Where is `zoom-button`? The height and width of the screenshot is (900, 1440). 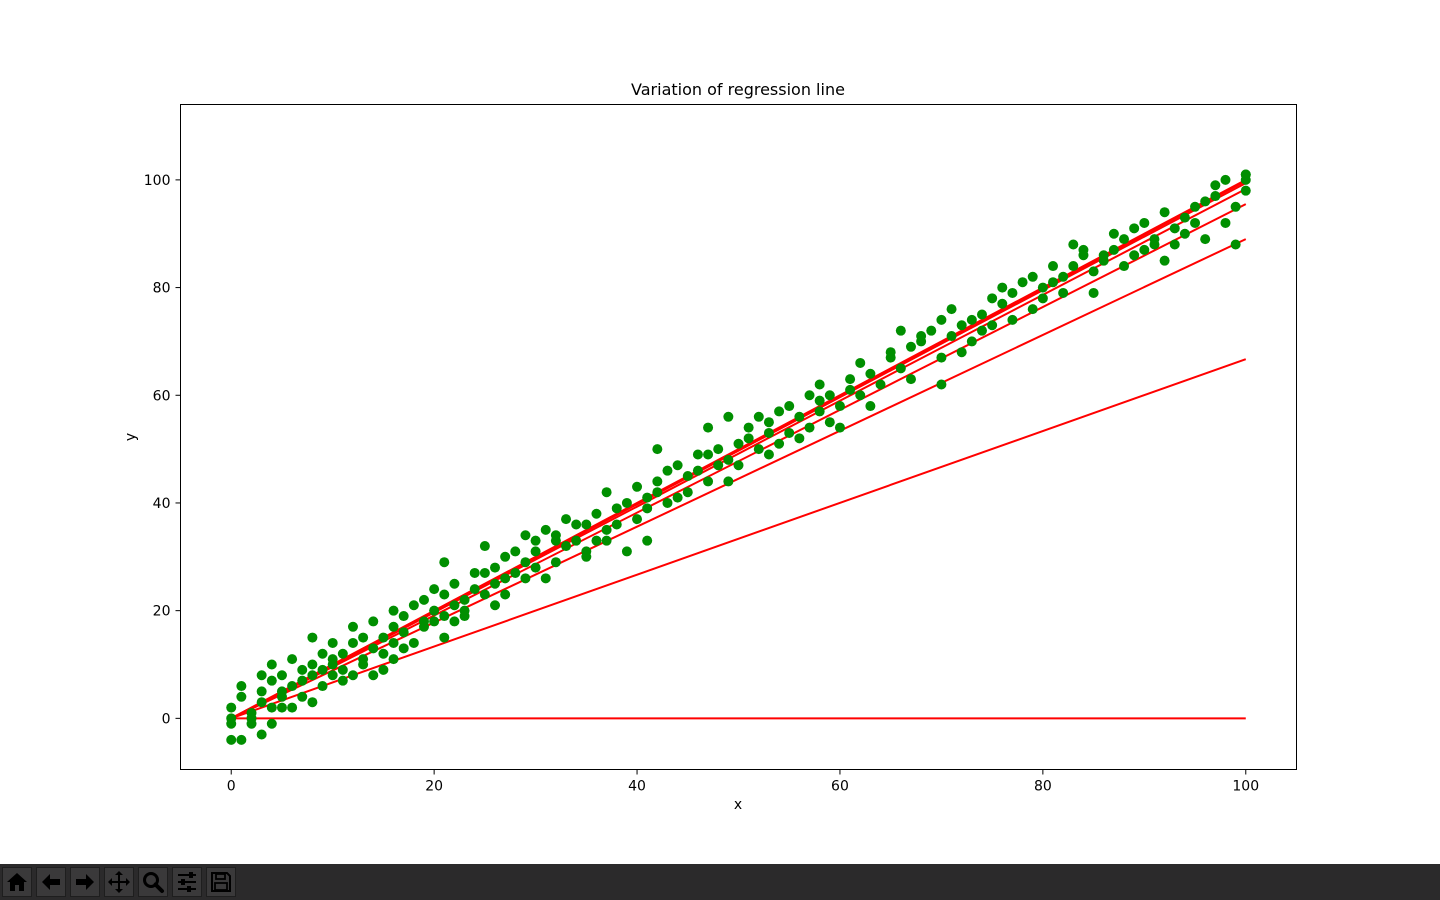 zoom-button is located at coordinates (153, 882).